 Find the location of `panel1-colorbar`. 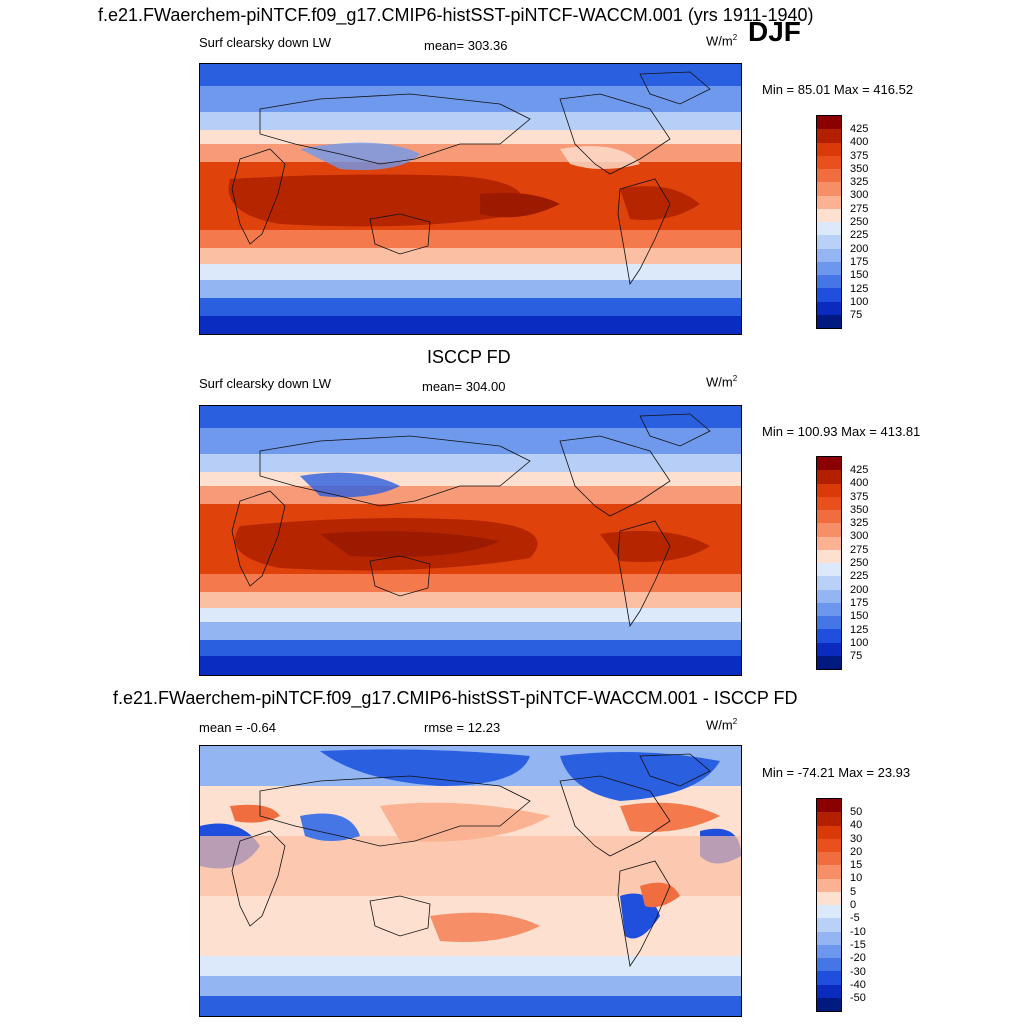

panel1-colorbar is located at coordinates (829, 222).